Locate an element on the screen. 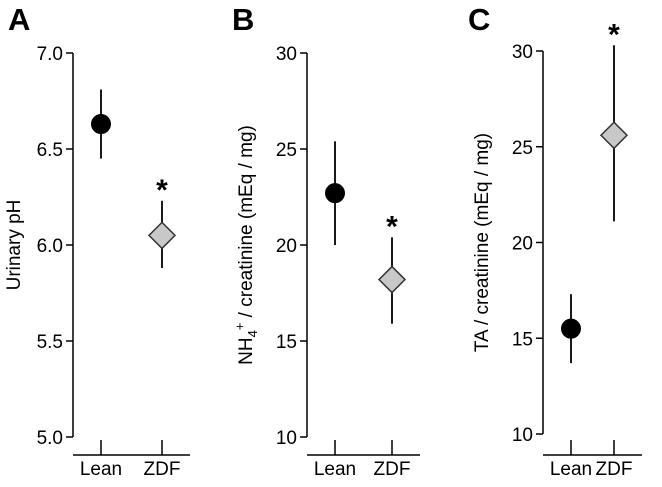 This screenshot has width=662, height=487. panel-letter: C is located at coordinates (479, 19).